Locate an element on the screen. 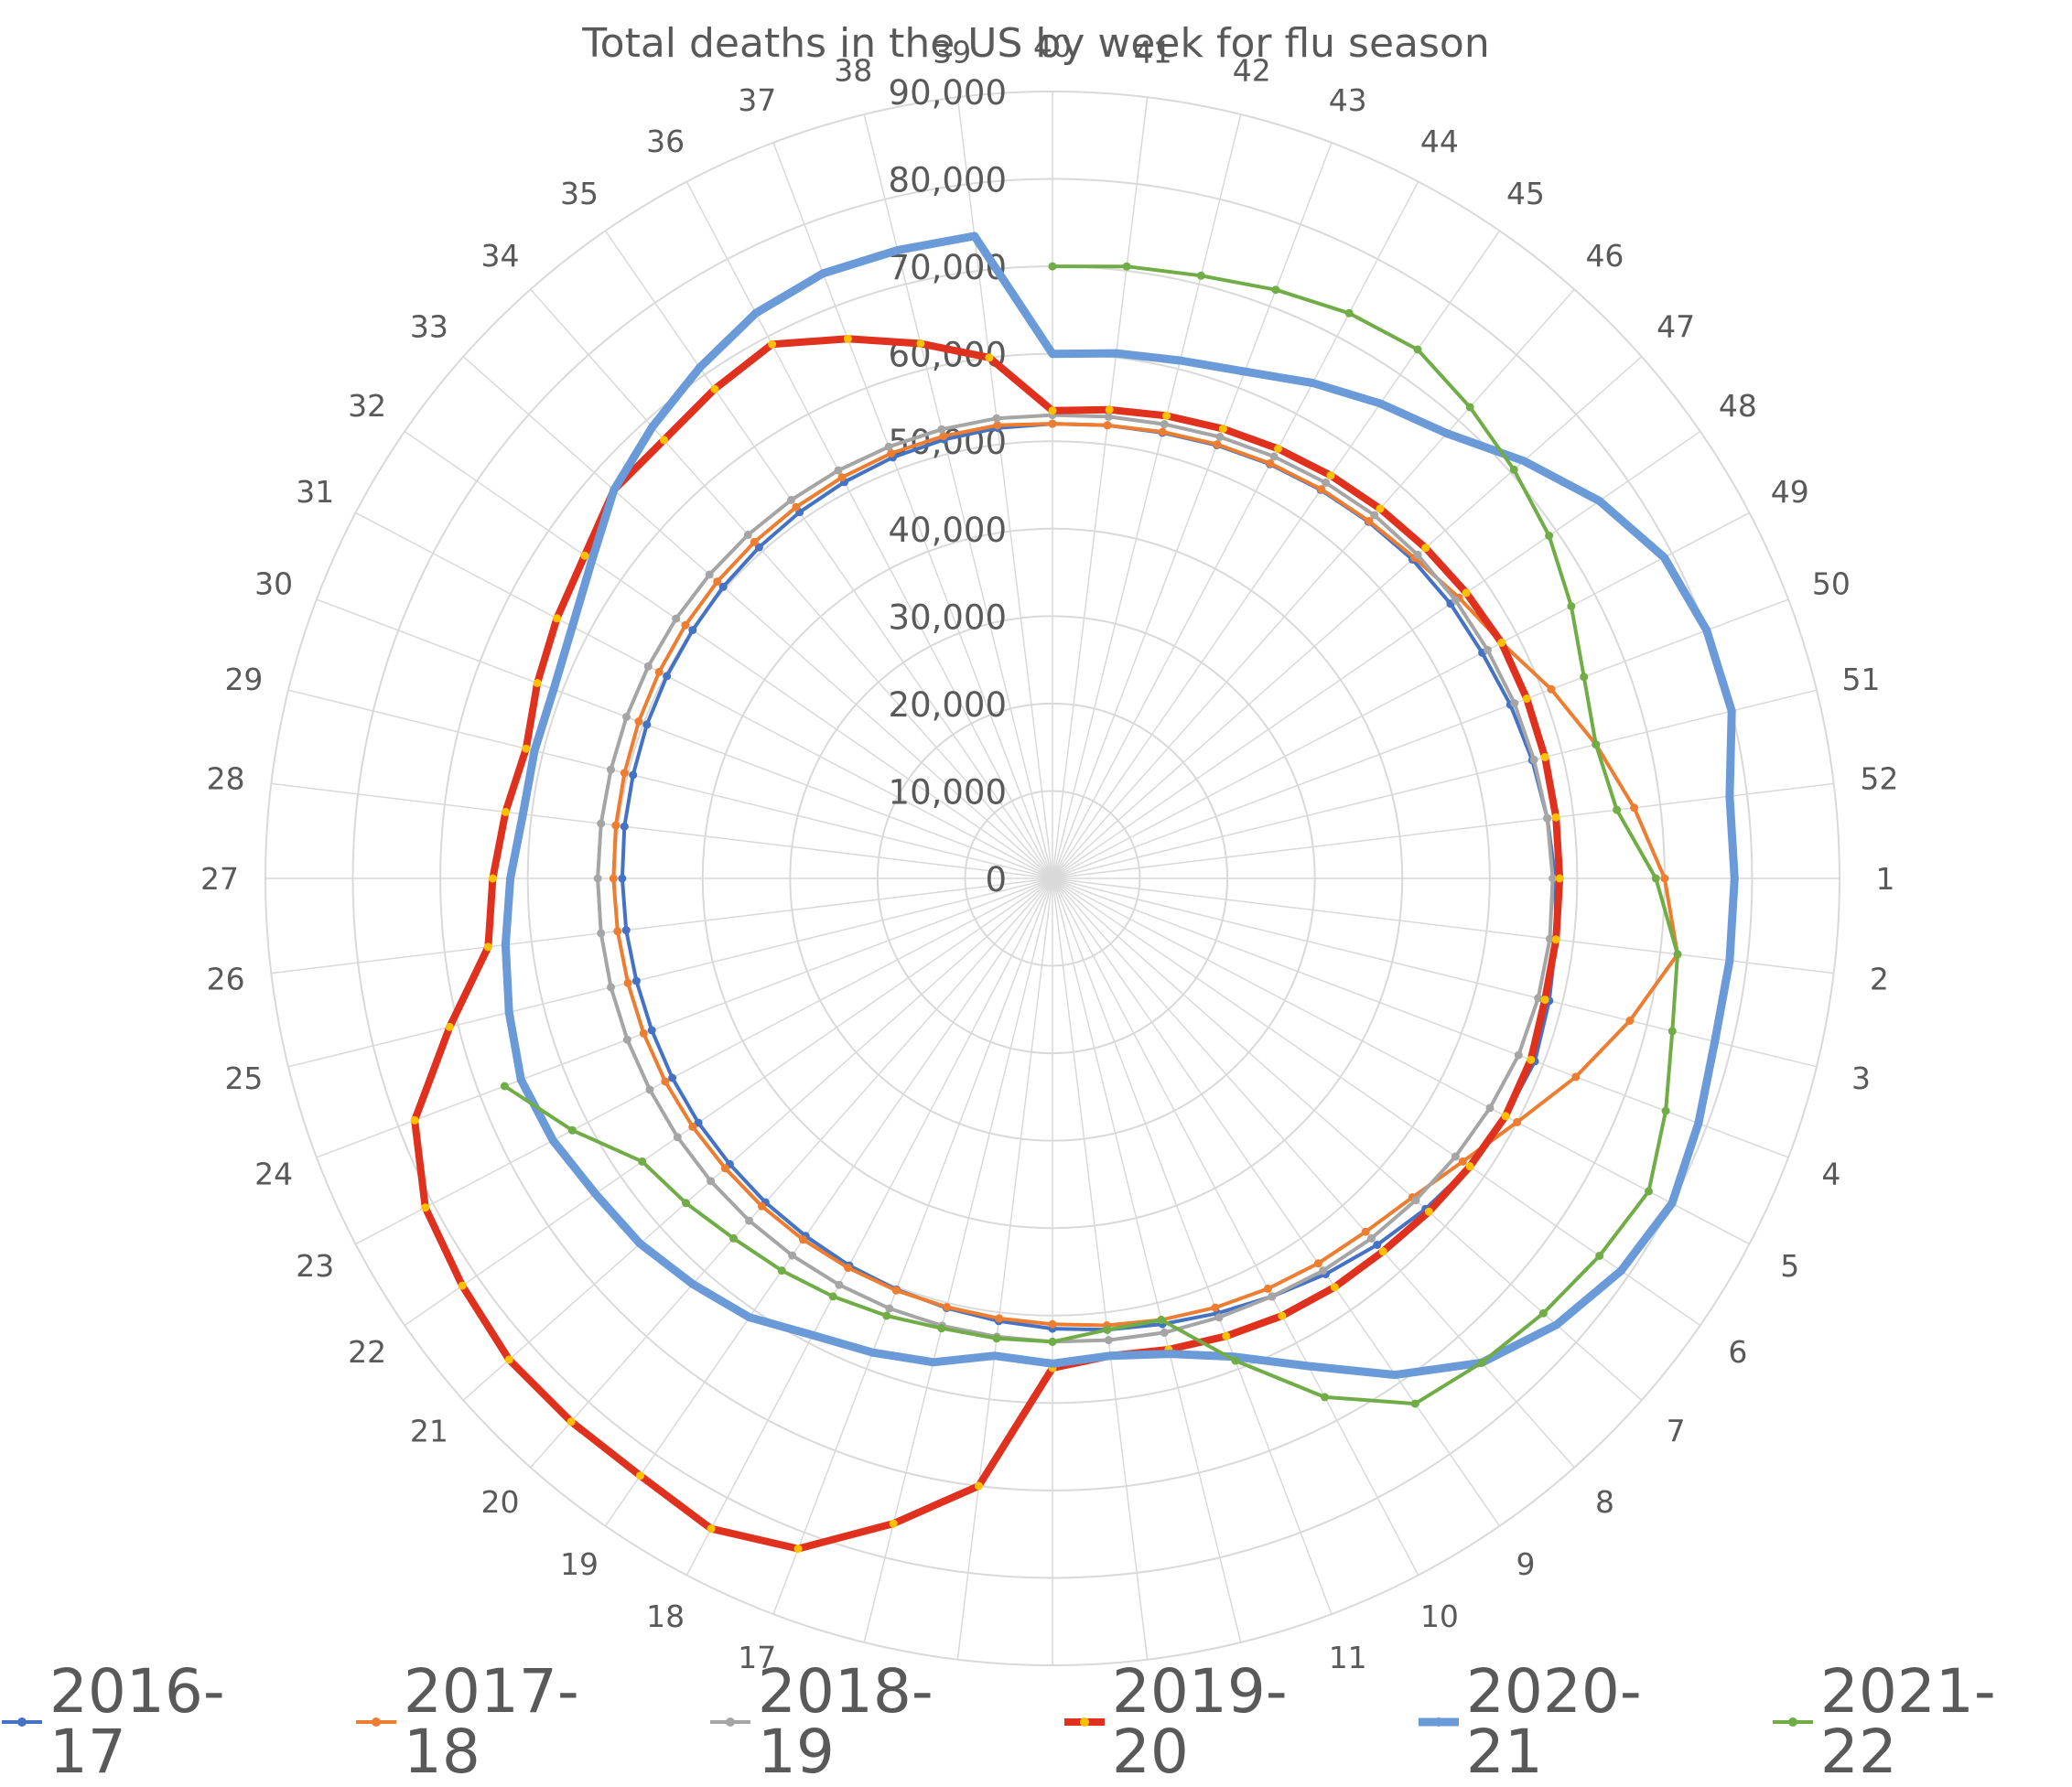 Image resolution: width=2072 pixels, height=1787 pixels. category-label: 34 is located at coordinates (501, 256).